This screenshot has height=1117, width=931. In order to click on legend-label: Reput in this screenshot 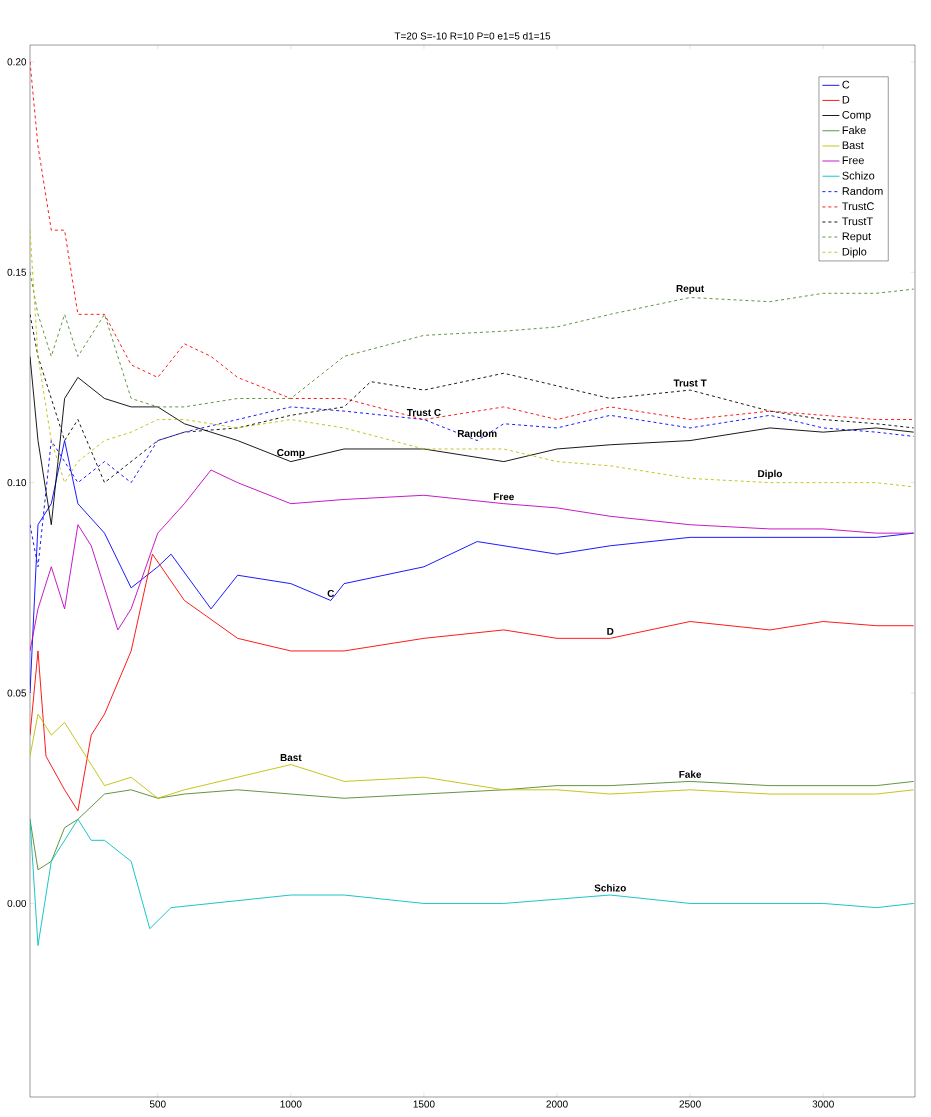, I will do `click(857, 237)`.